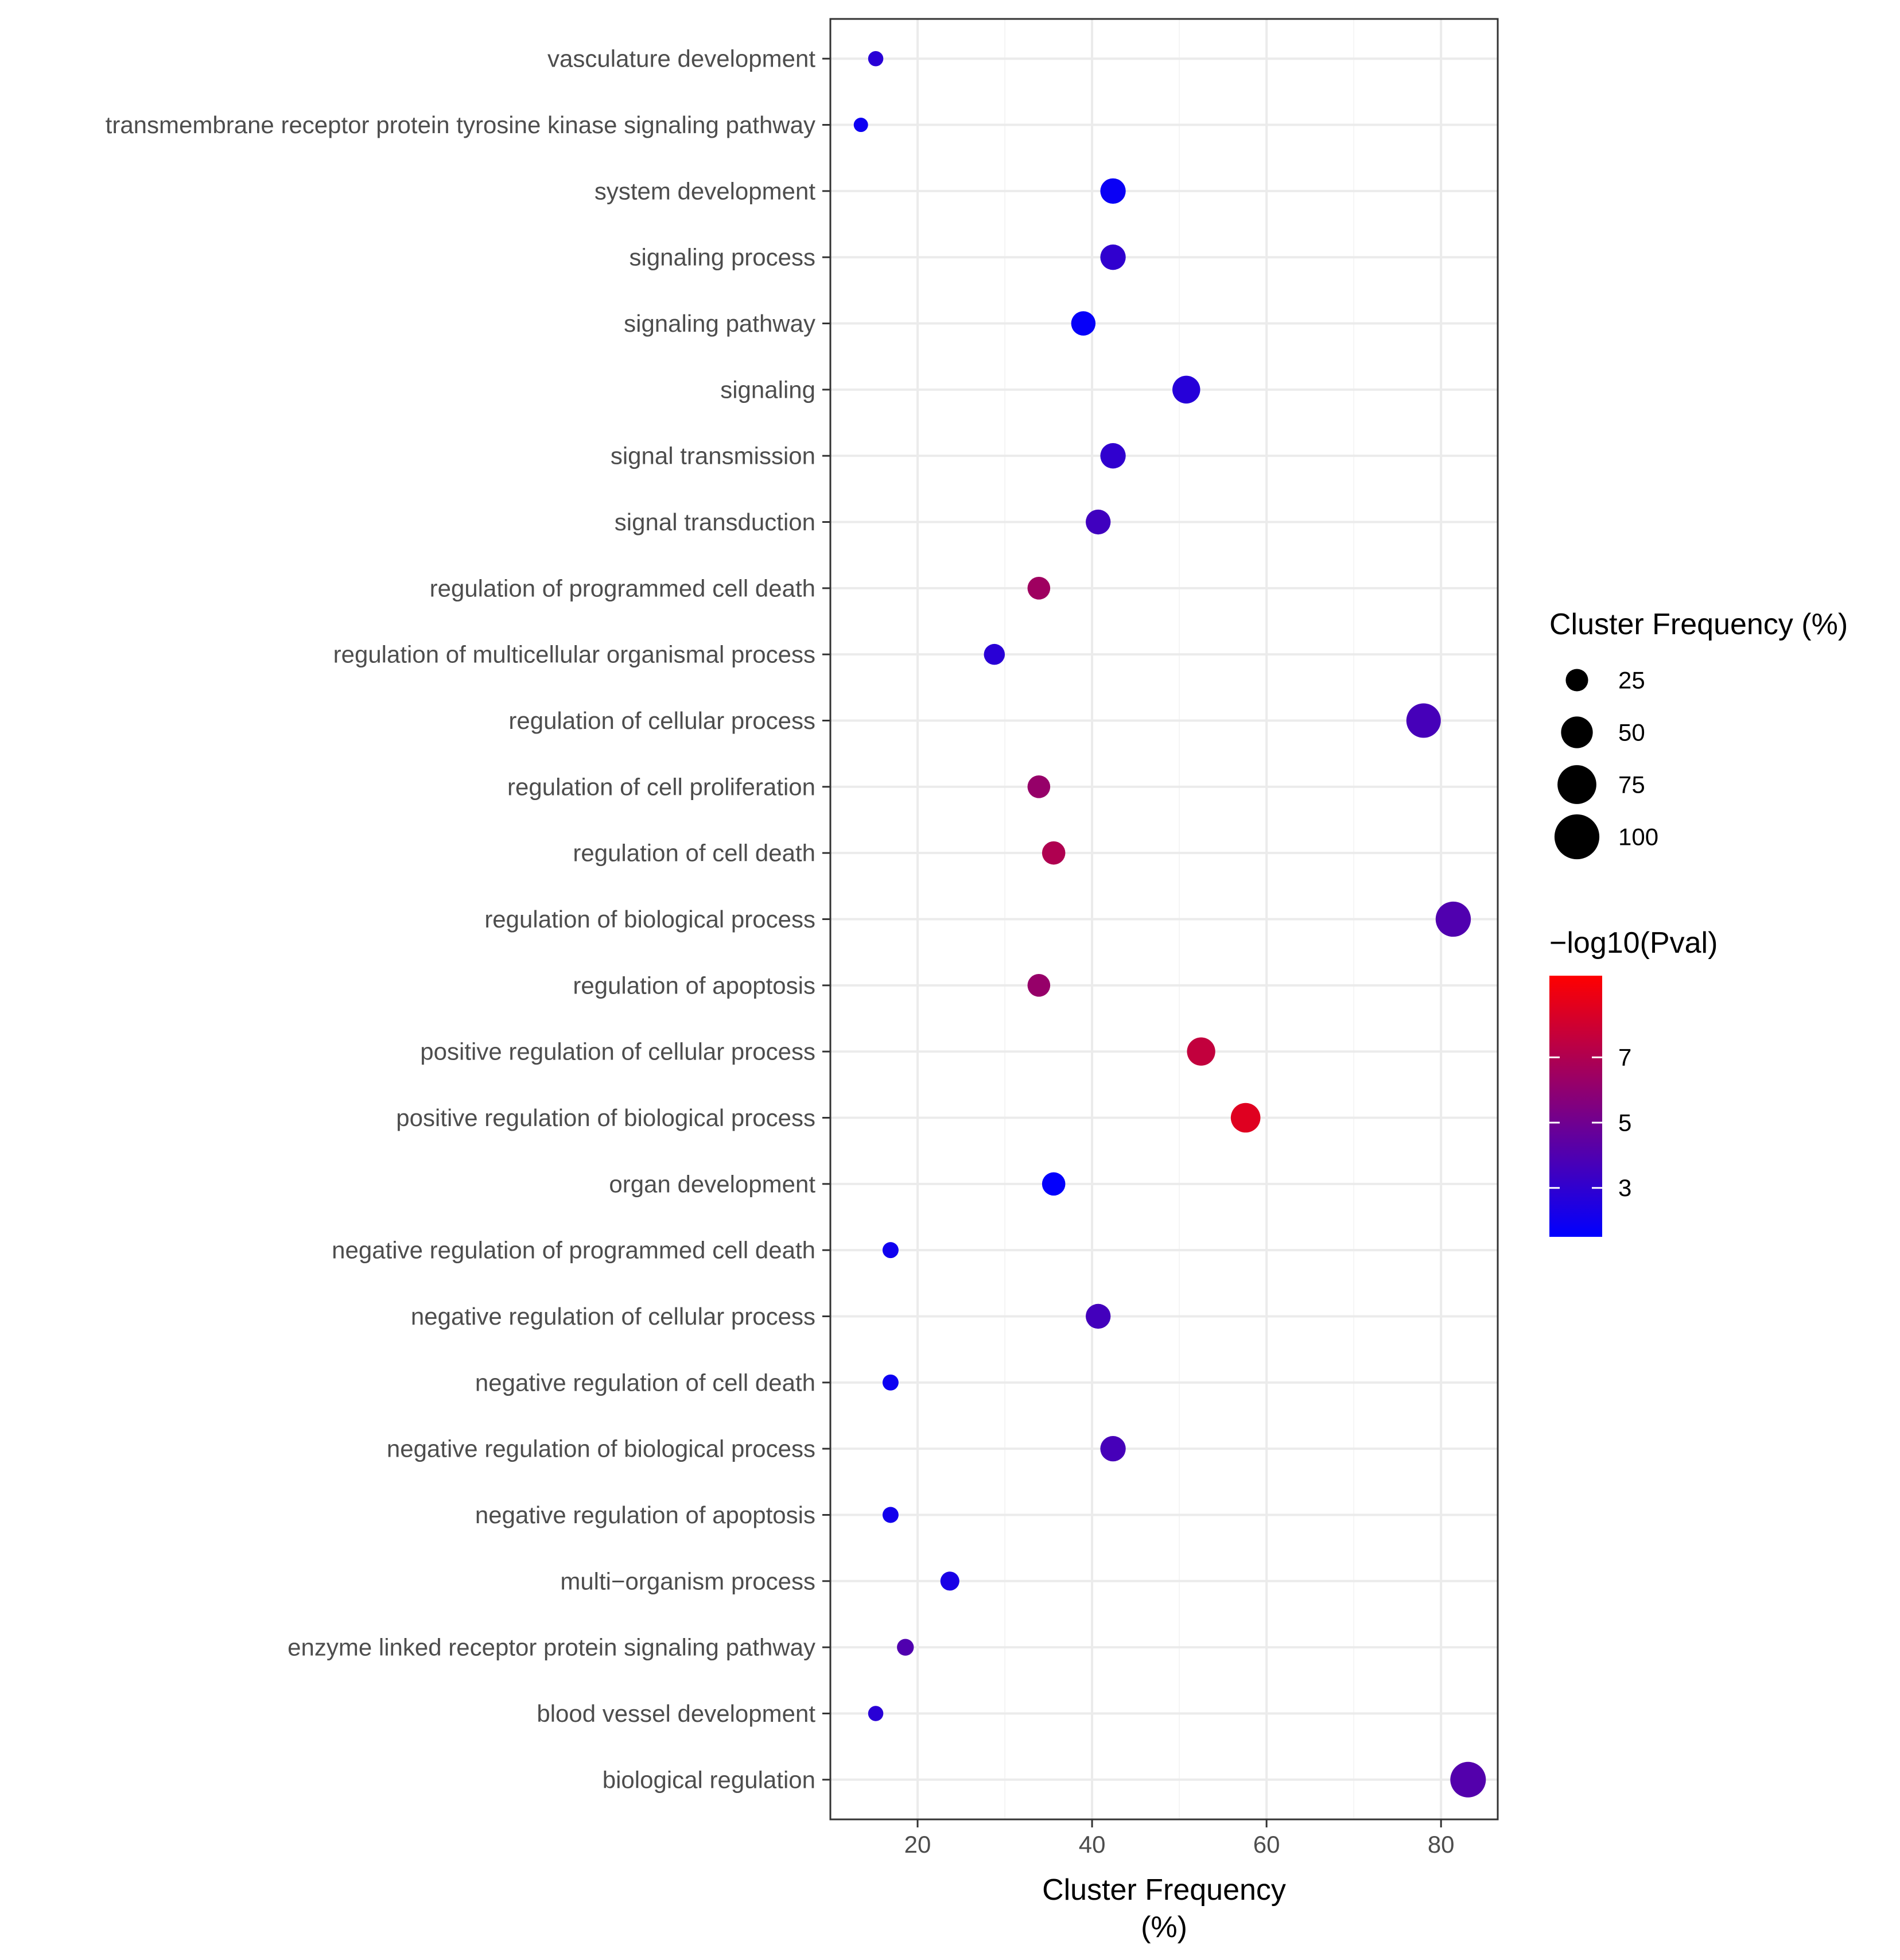 This screenshot has width=1900, height=1960. I want to click on y-tick-label: vasculature development, so click(681, 58).